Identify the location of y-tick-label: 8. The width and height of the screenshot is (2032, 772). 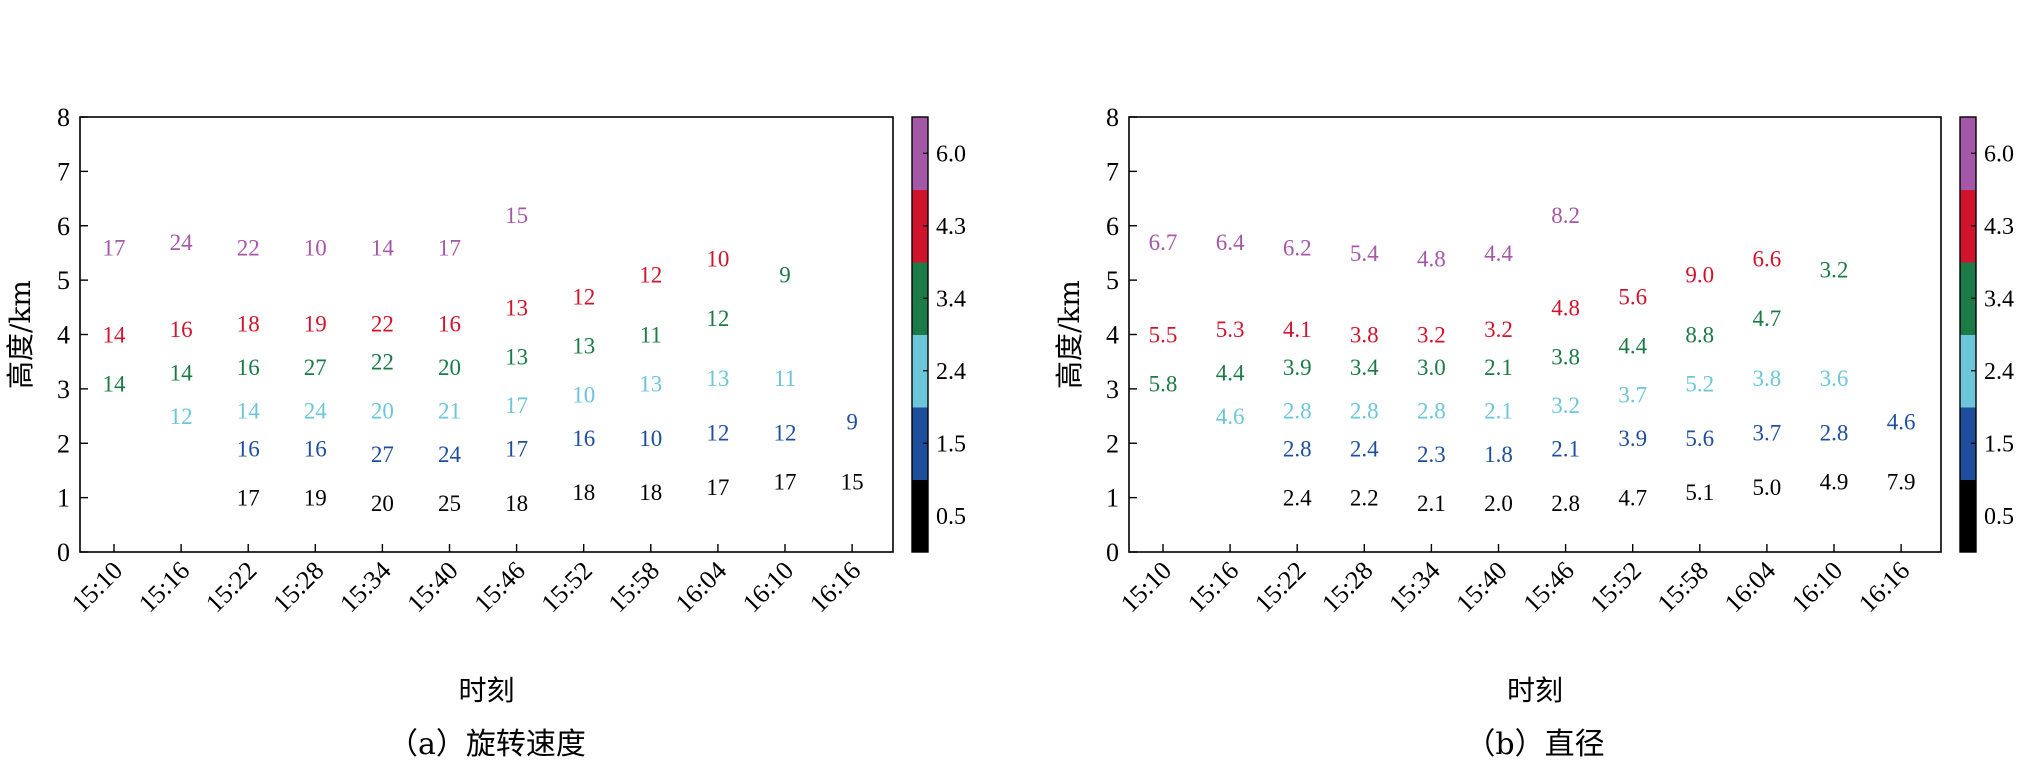
(1112, 117).